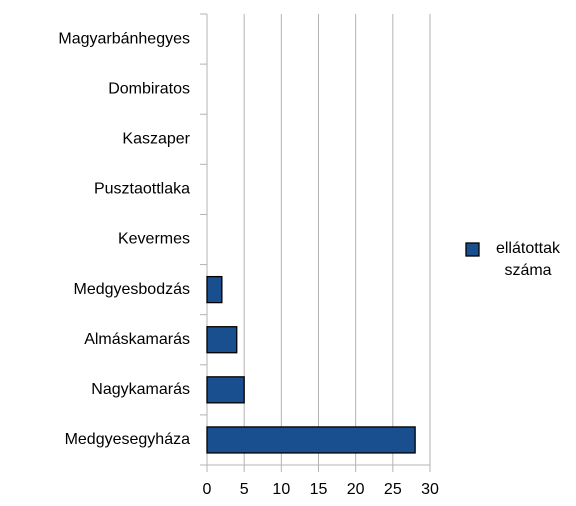 This screenshot has width=576, height=506. I want to click on y-tick-label: Medgyesegyháza, so click(128, 439).